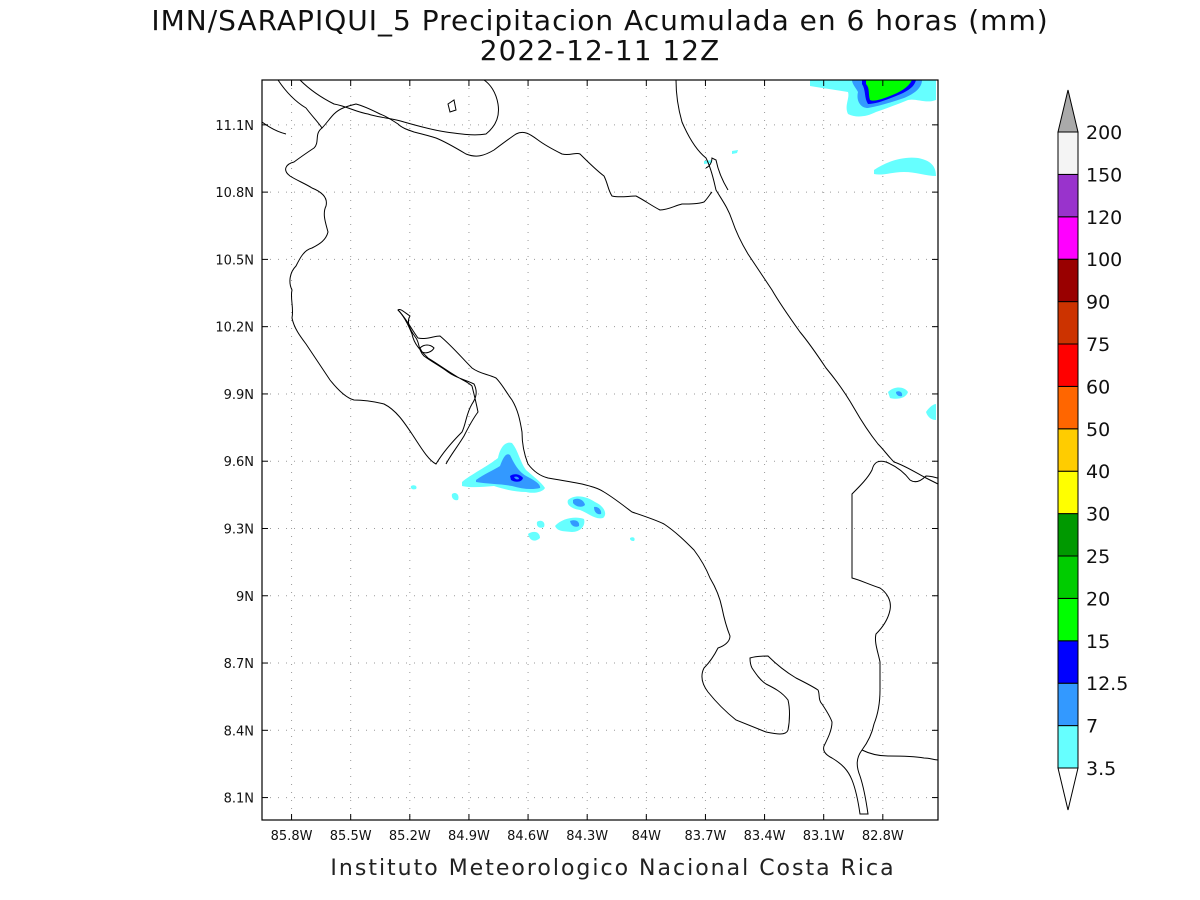 This screenshot has height=900, width=1200. I want to click on colorbar-label: 120, so click(1104, 218).